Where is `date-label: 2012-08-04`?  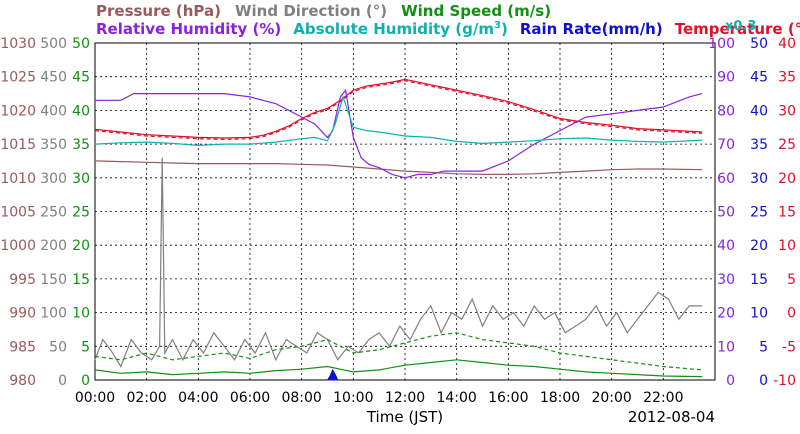
date-label: 2012-08-04 is located at coordinates (671, 417).